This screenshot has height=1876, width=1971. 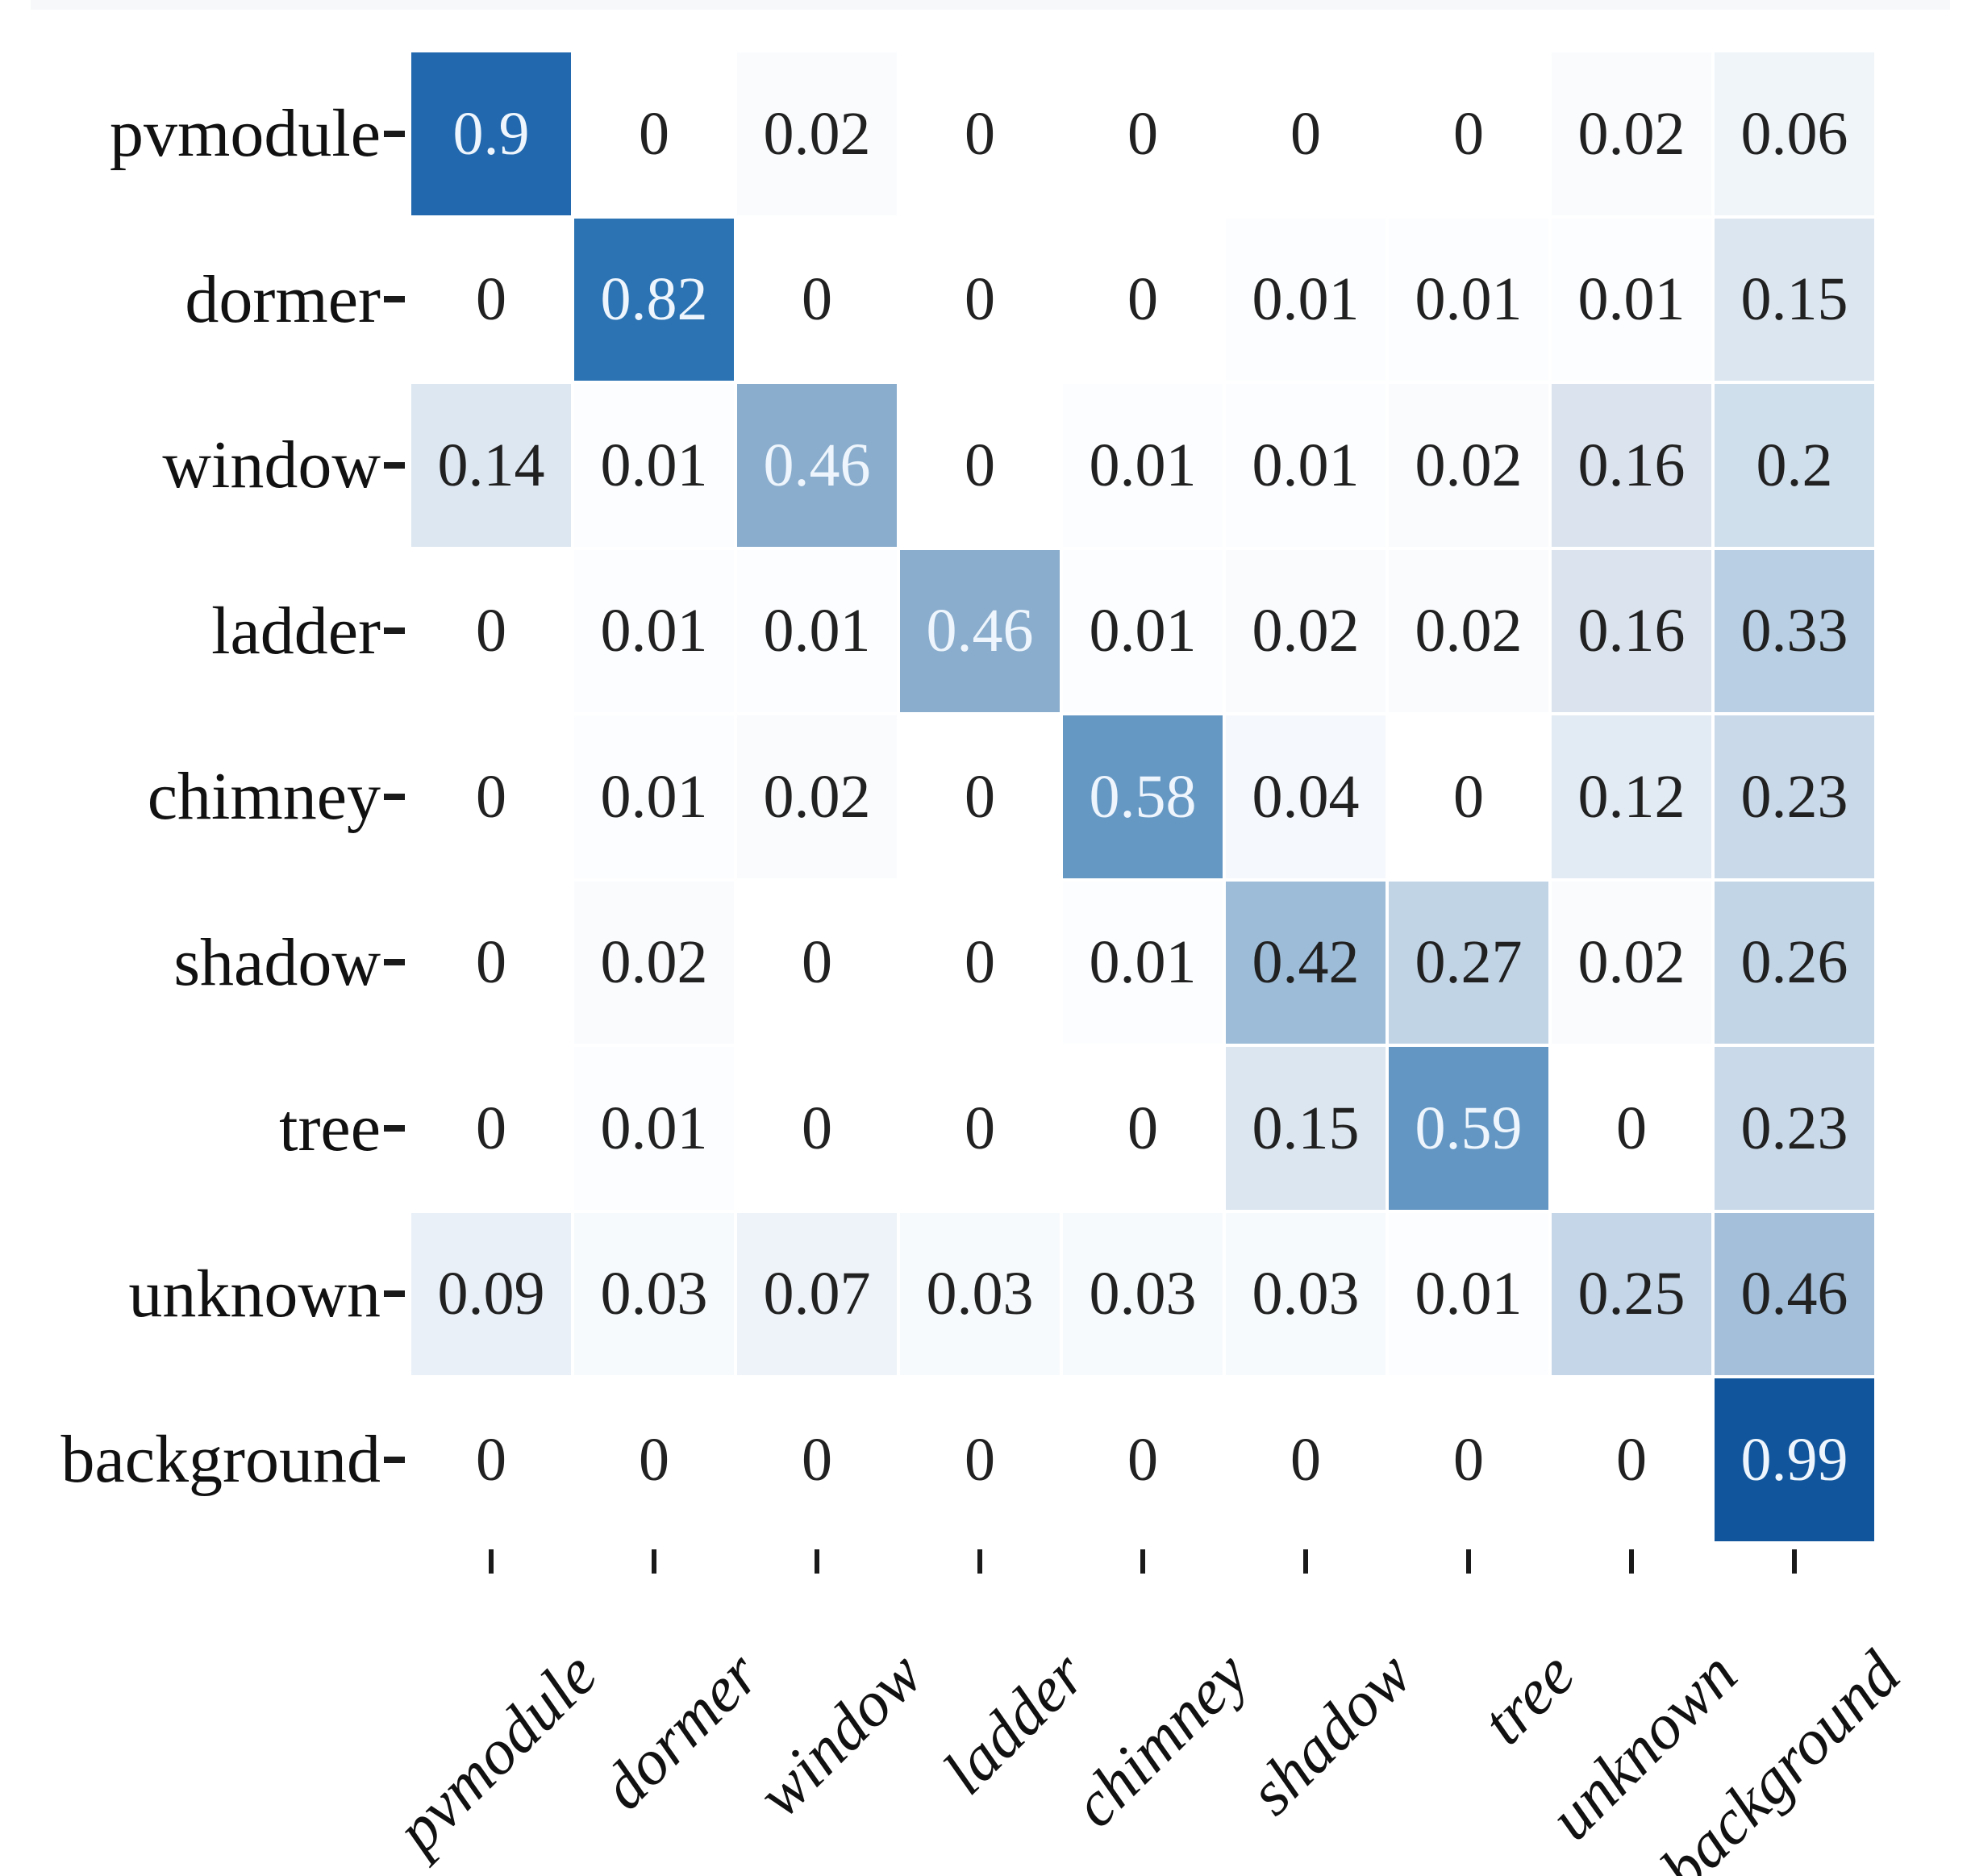 I want to click on x-axis-label: shadow, so click(x=1330, y=1733).